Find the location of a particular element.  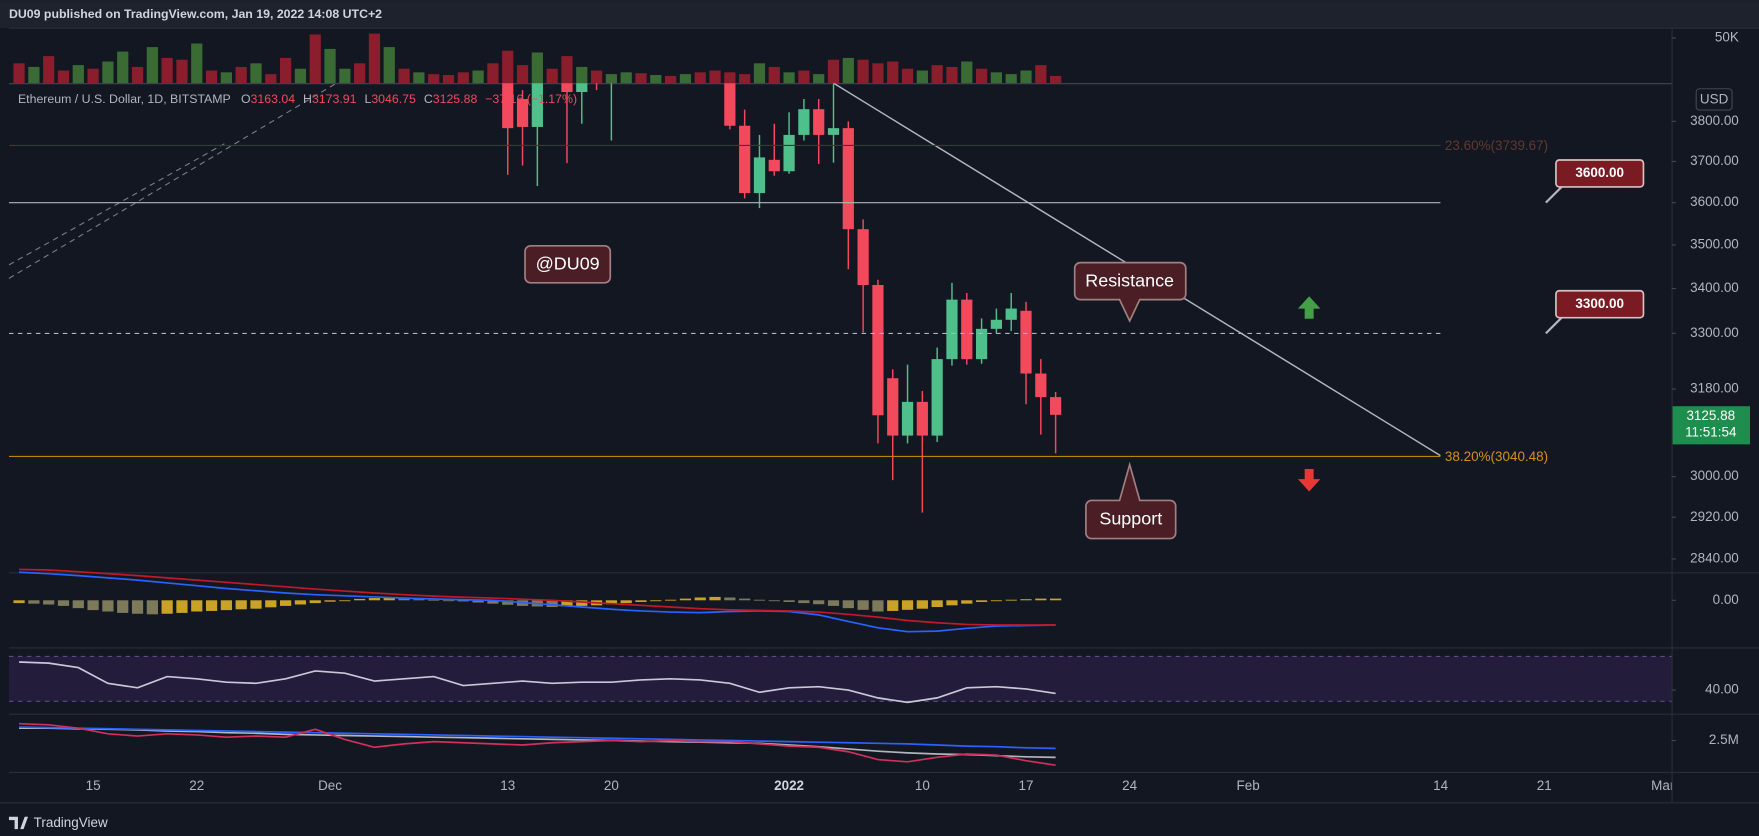

dashed-channel is located at coordinates (172, 180).